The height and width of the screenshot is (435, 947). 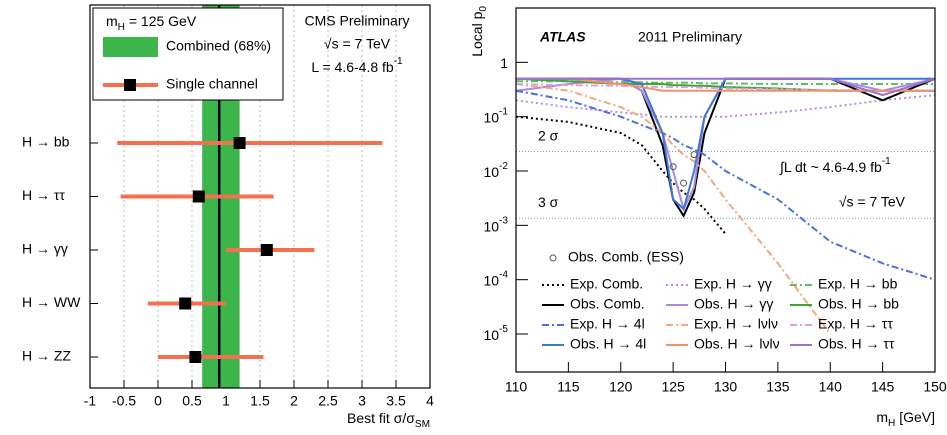 I want to click on y-tick-label: 10⁻¹, so click(x=495, y=115).